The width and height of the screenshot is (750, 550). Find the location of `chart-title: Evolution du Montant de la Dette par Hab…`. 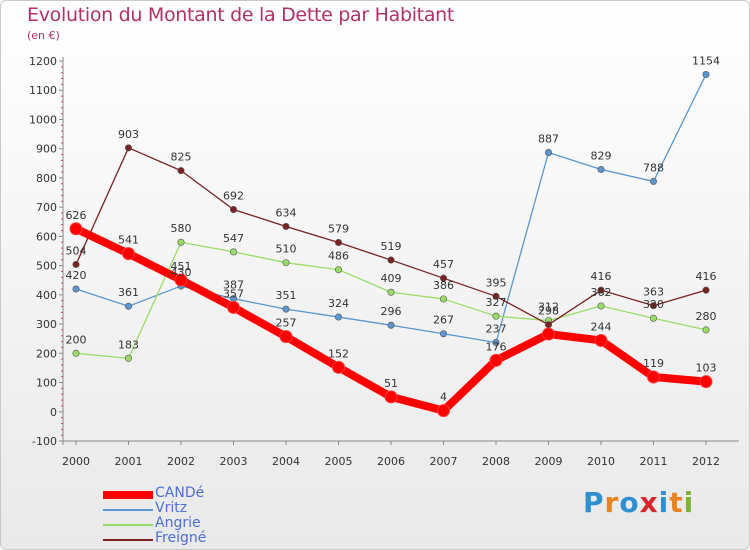

chart-title: Evolution du Montant de la Dette par Hab… is located at coordinates (241, 15).